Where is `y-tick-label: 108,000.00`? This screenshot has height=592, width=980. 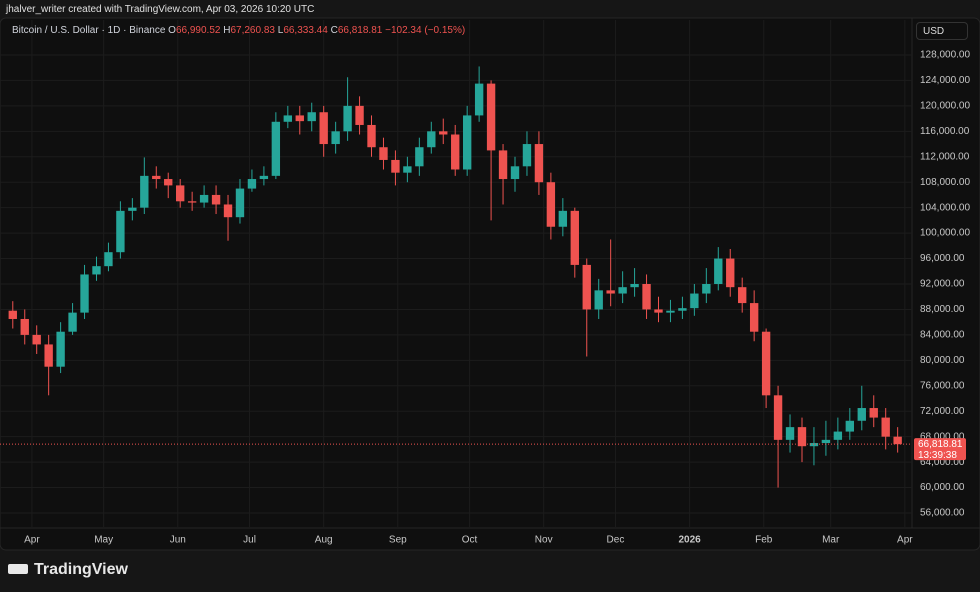 y-tick-label: 108,000.00 is located at coordinates (945, 182).